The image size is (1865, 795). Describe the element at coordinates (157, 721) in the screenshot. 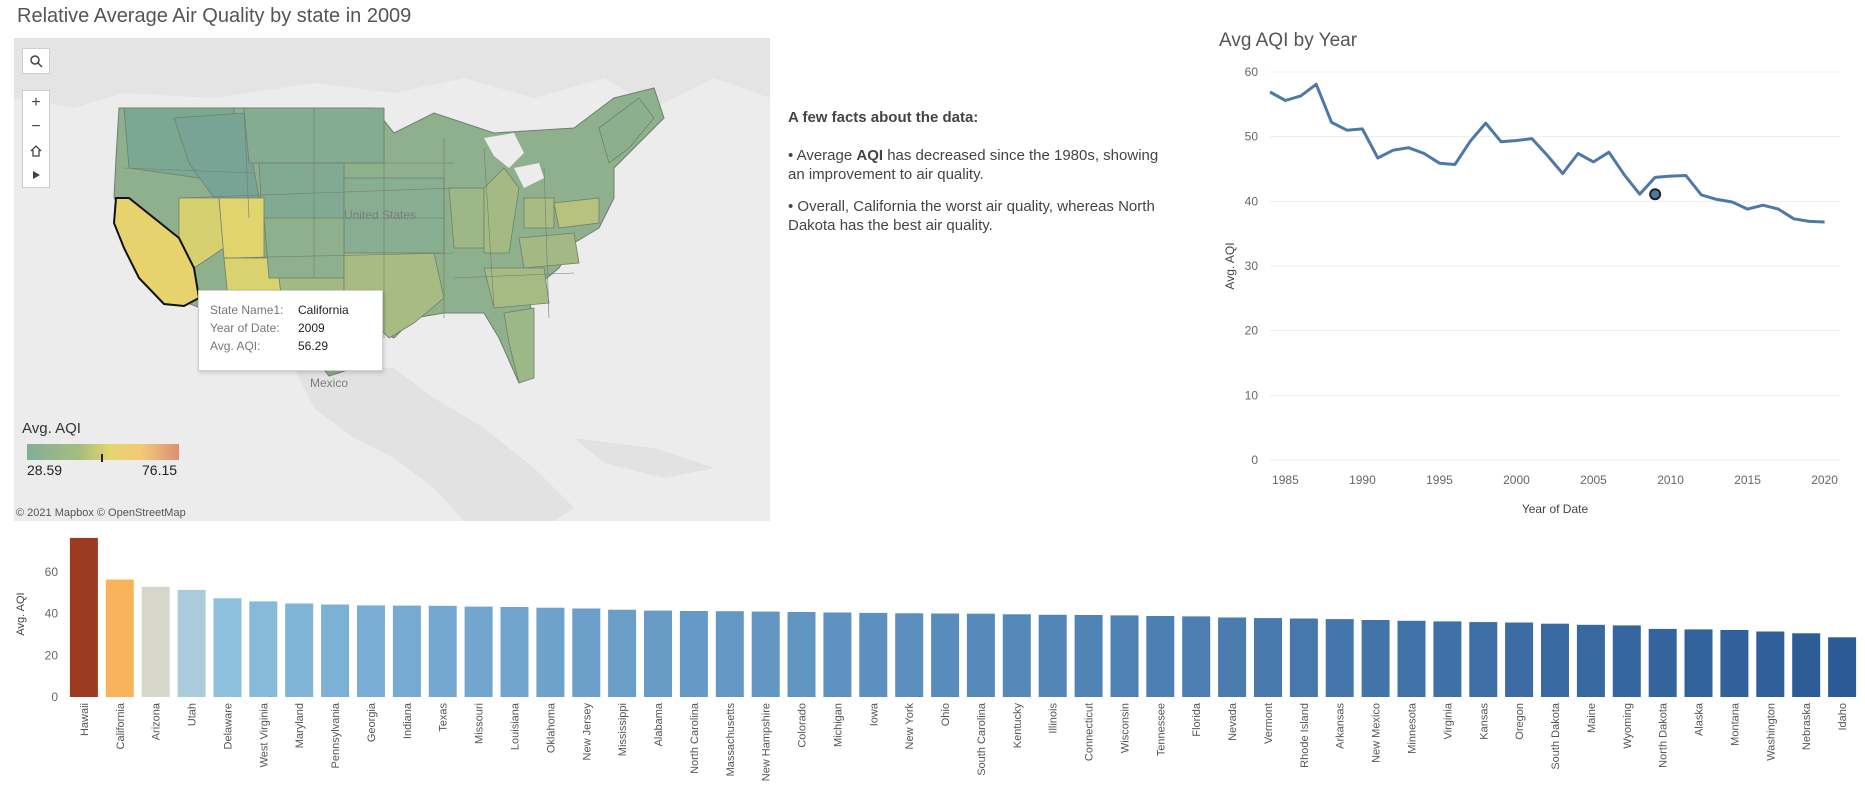

I see `bar-category-label: Arizona` at that location.